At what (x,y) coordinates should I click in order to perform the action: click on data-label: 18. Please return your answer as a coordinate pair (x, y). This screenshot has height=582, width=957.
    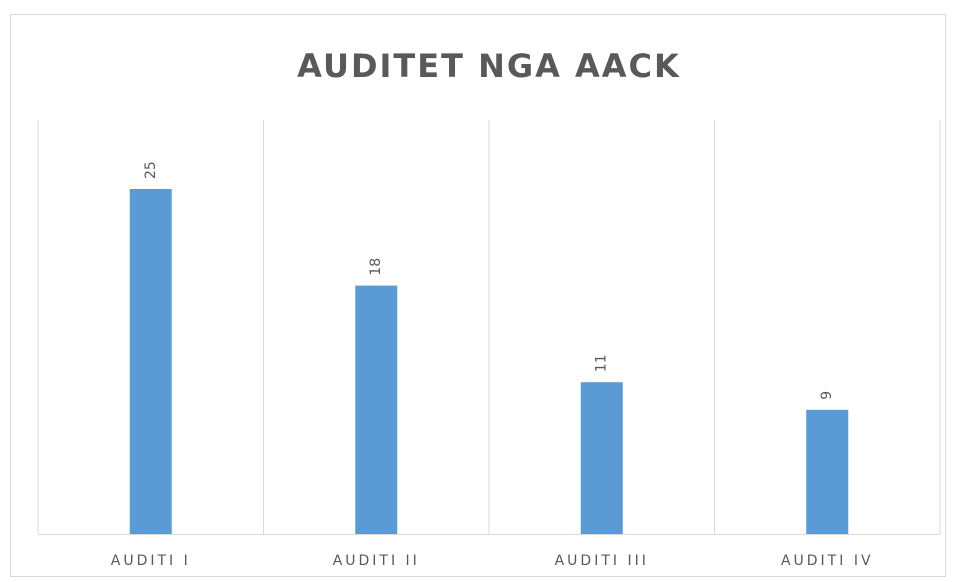
    Looking at the image, I should click on (376, 267).